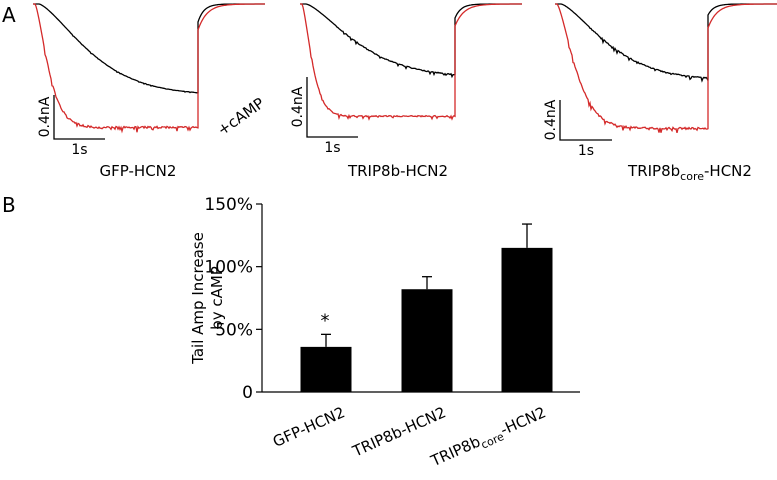 This screenshot has width=777, height=480. I want to click on trace-label: GFP-HCN2, so click(138, 171).